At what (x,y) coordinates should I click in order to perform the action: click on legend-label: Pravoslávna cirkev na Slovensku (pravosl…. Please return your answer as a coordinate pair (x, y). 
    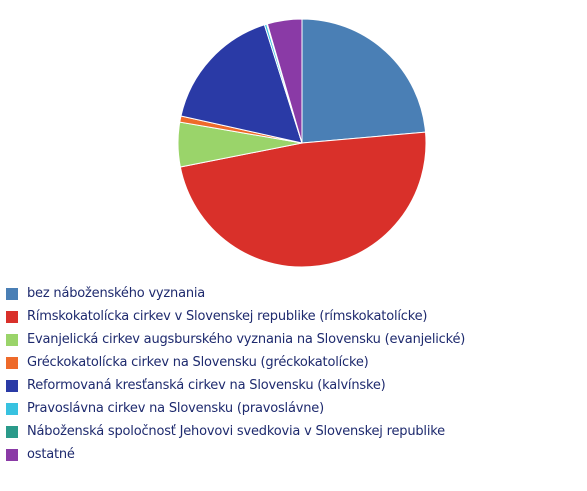
    Looking at the image, I should click on (175, 408).